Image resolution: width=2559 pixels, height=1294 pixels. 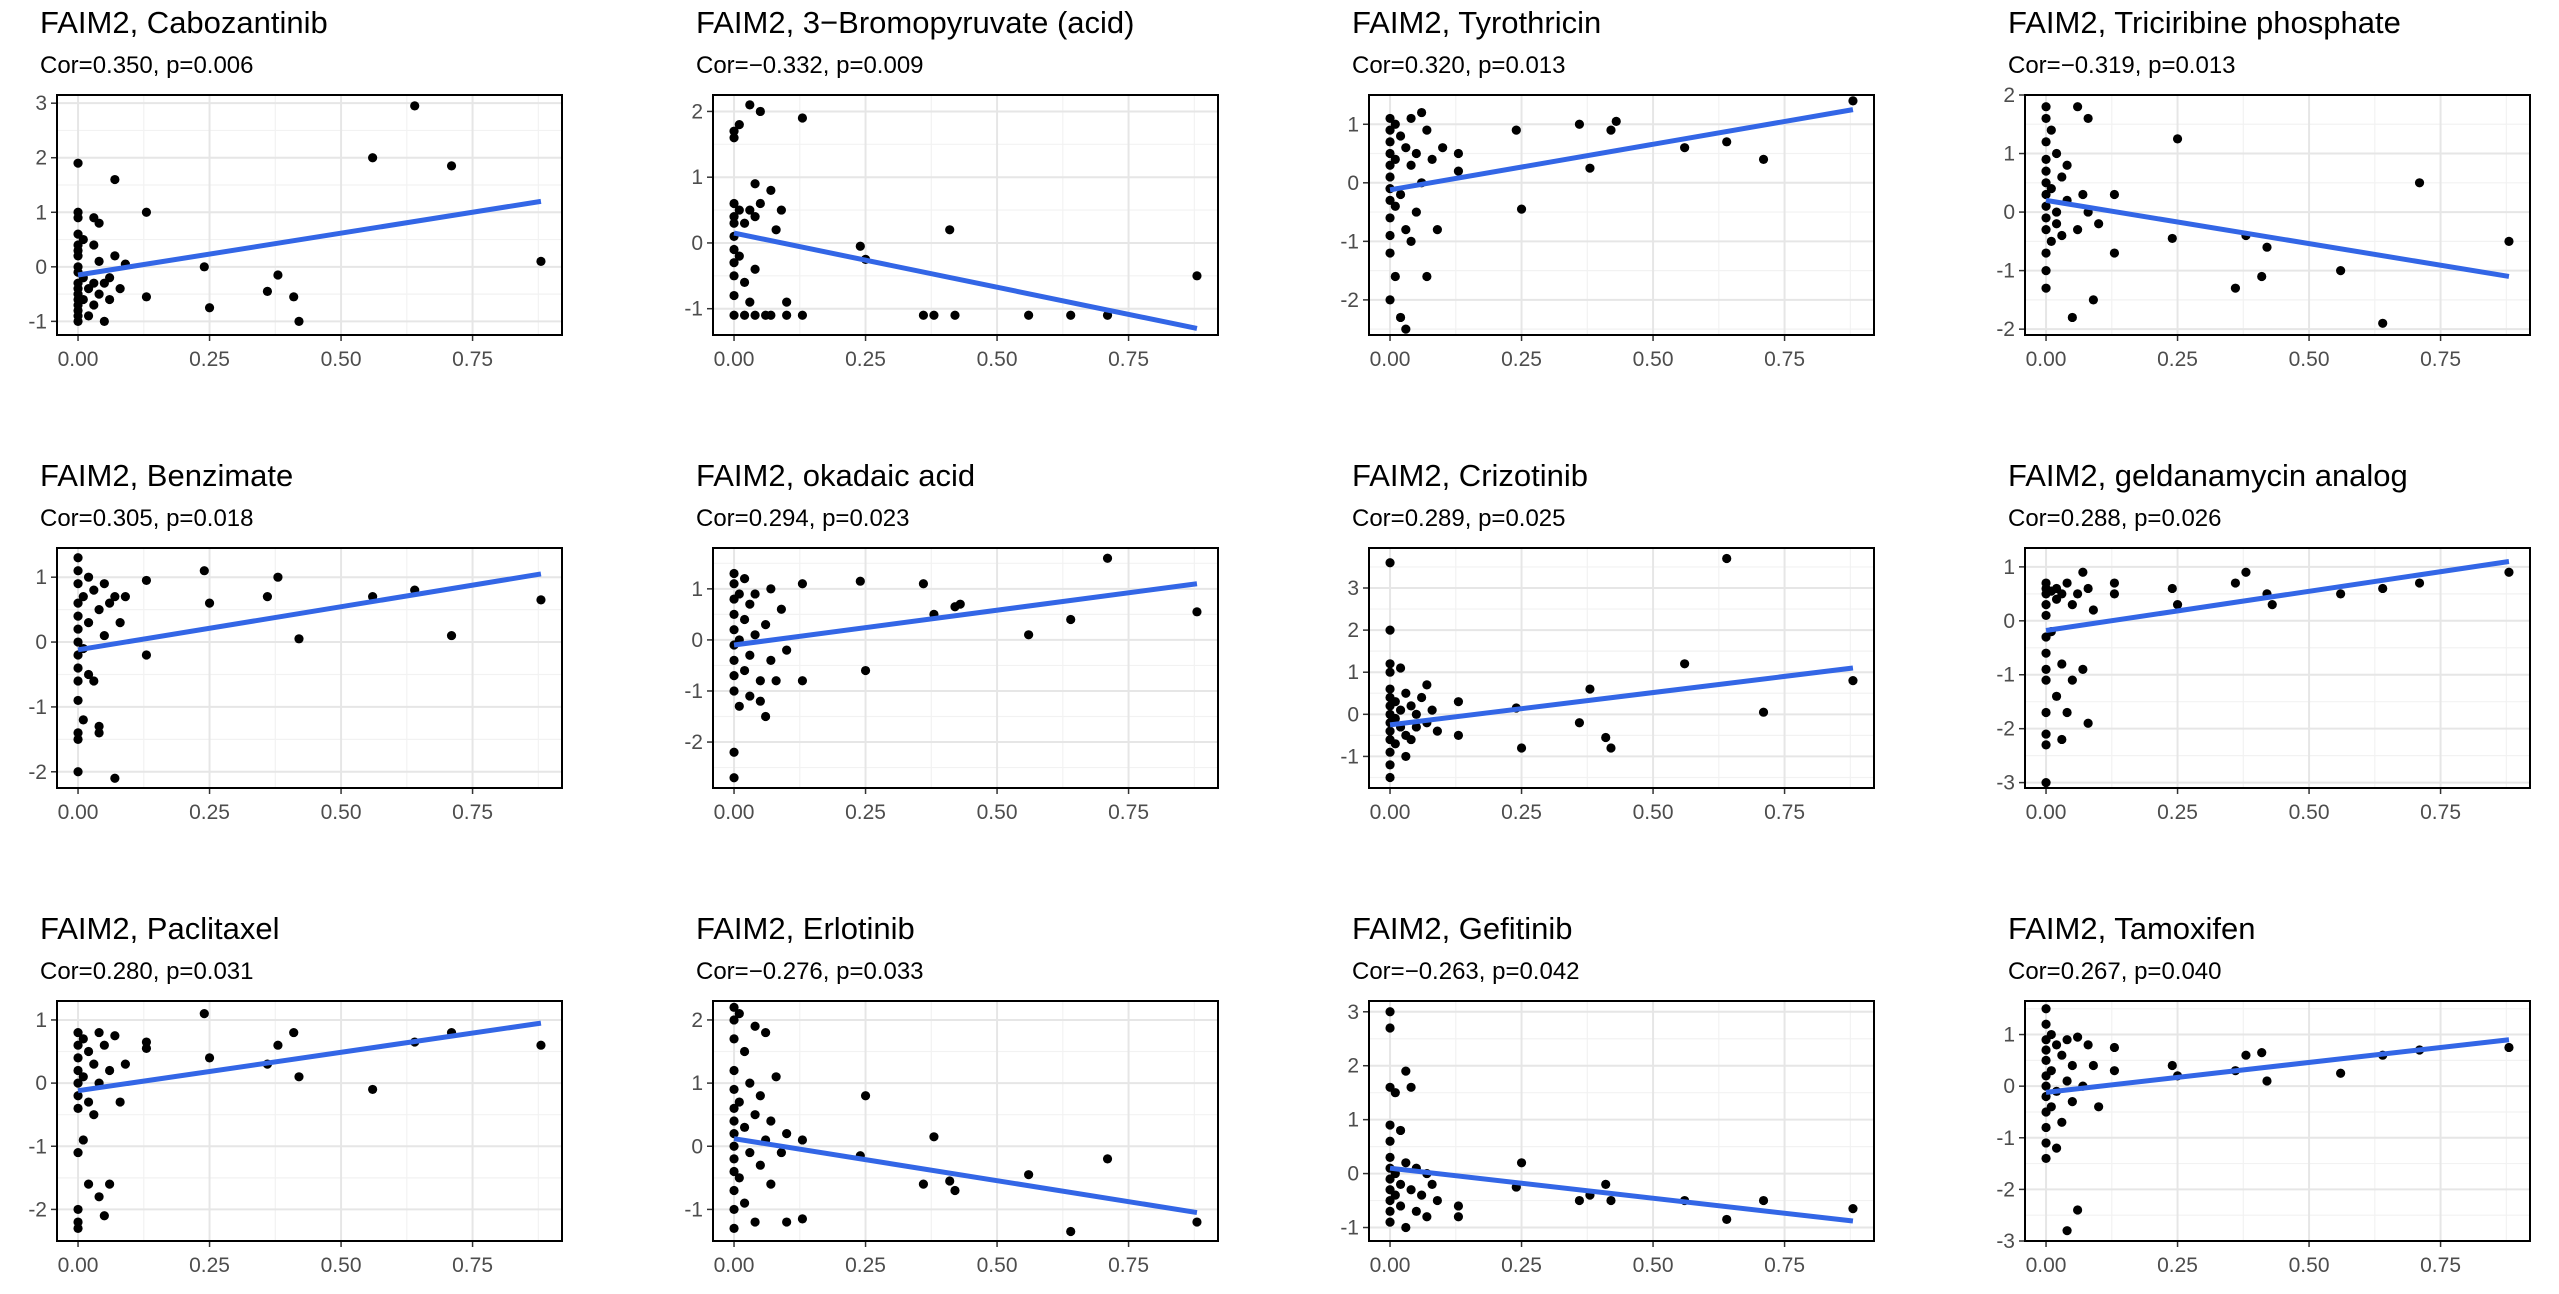 What do you see at coordinates (1521, 812) in the screenshot?
I see `x-tick-label: 0.25` at bounding box center [1521, 812].